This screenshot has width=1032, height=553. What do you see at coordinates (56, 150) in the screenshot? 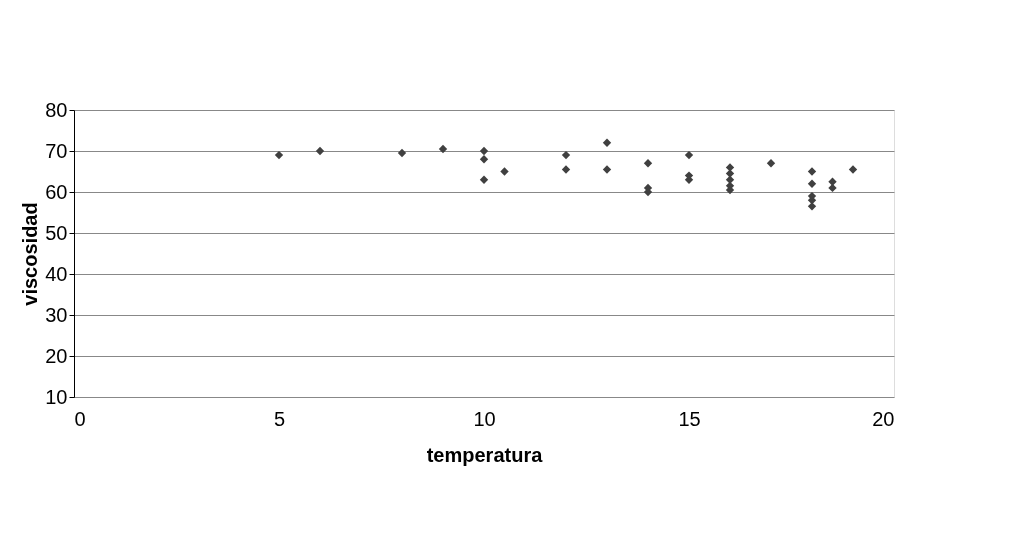
I see `y-tick-label: 70` at bounding box center [56, 150].